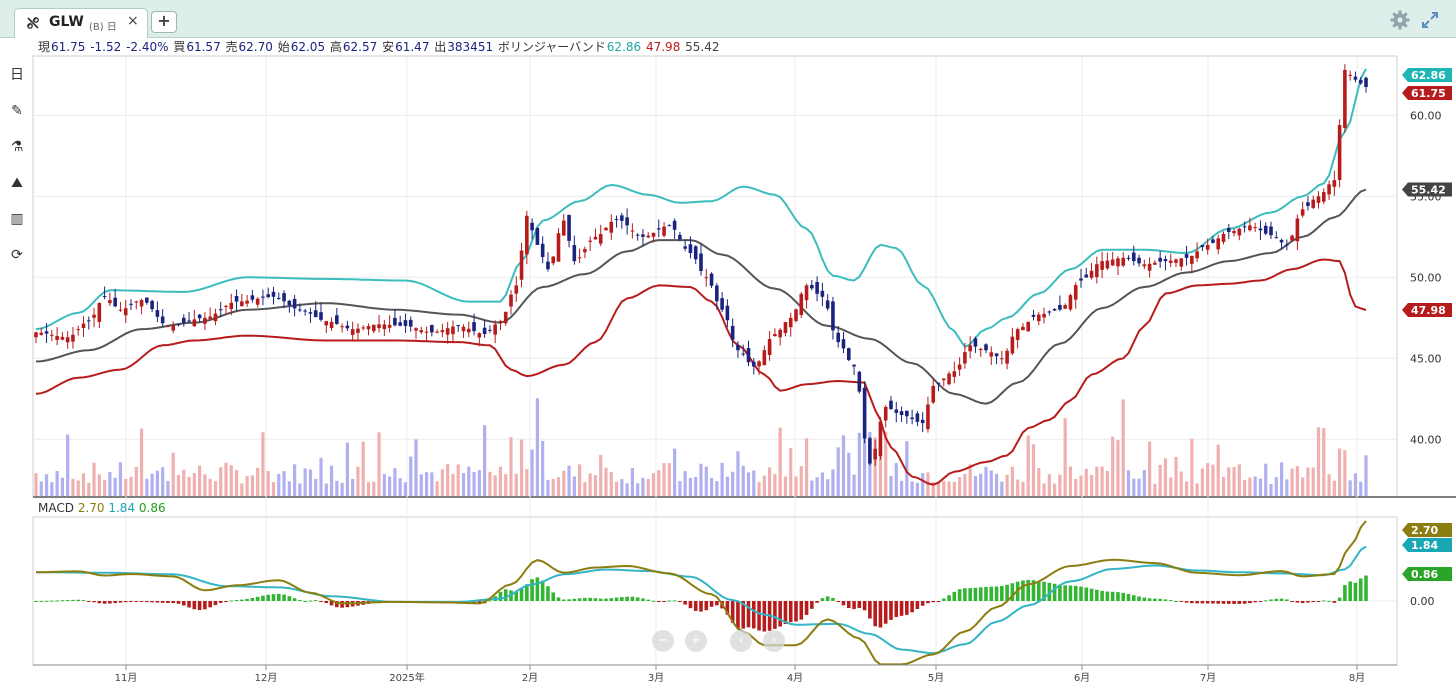 Image resolution: width=1456 pixels, height=691 pixels. Describe the element at coordinates (1400, 22) in the screenshot. I see `gear-icon` at that location.